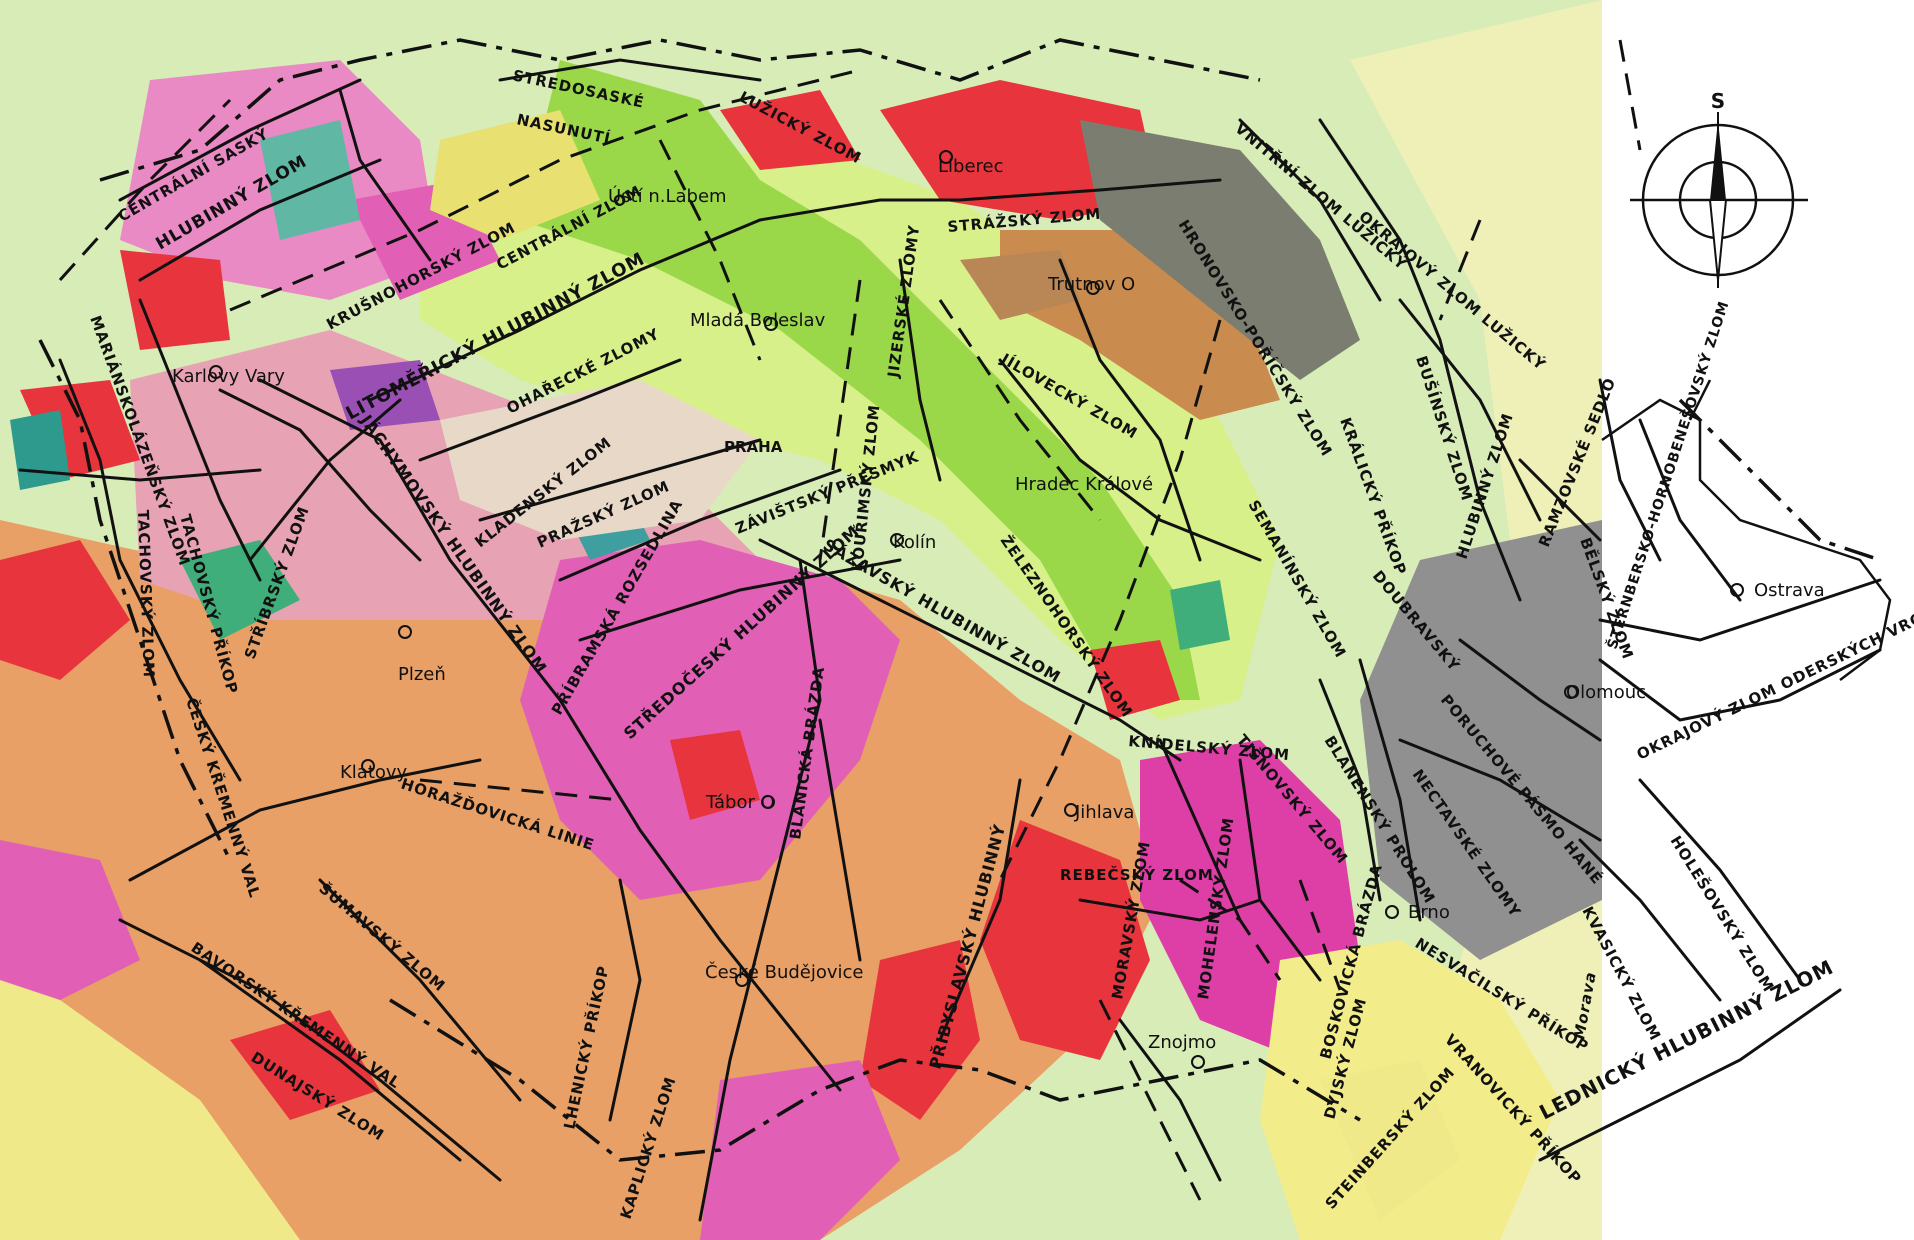 Image resolution: width=1914 pixels, height=1240 pixels. What do you see at coordinates (1429, 912) in the screenshot?
I see `city-label-brno: Brno` at bounding box center [1429, 912].